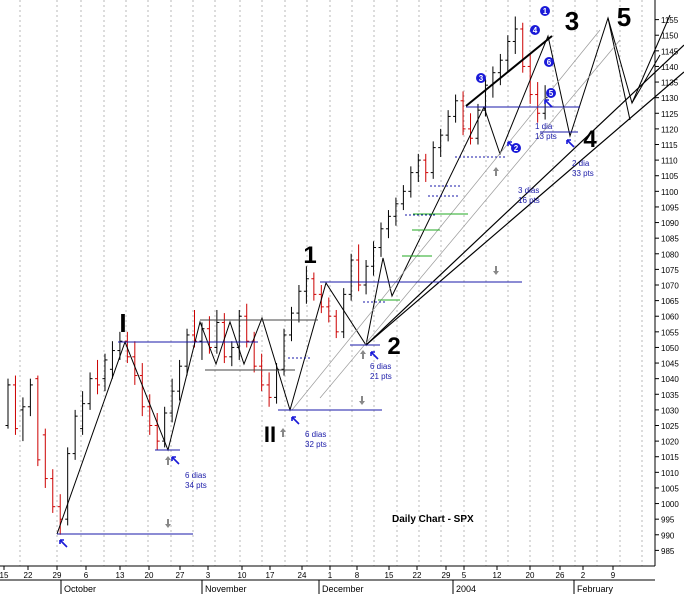 Image resolution: width=684 pixels, height=599 pixels. Describe the element at coordinates (670, 114) in the screenshot. I see `y-tick-label-28: 1125` at that location.